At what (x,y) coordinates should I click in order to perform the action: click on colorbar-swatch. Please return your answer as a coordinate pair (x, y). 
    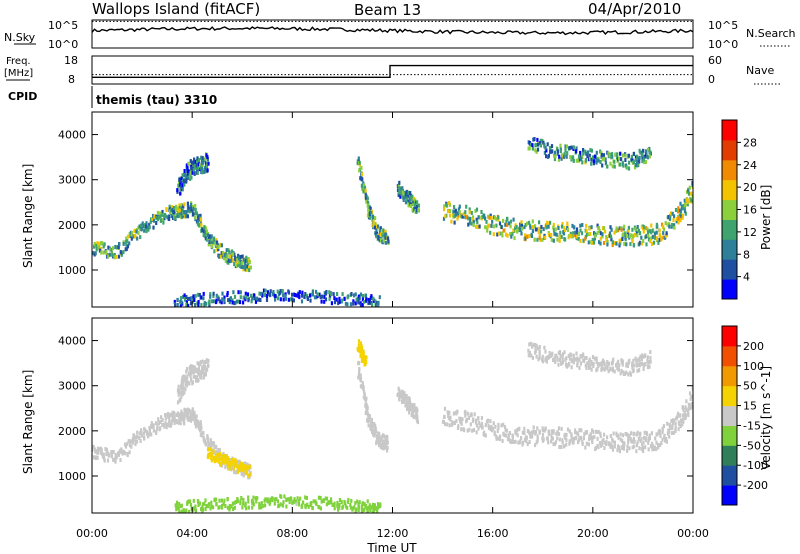
    Looking at the image, I should click on (729, 495).